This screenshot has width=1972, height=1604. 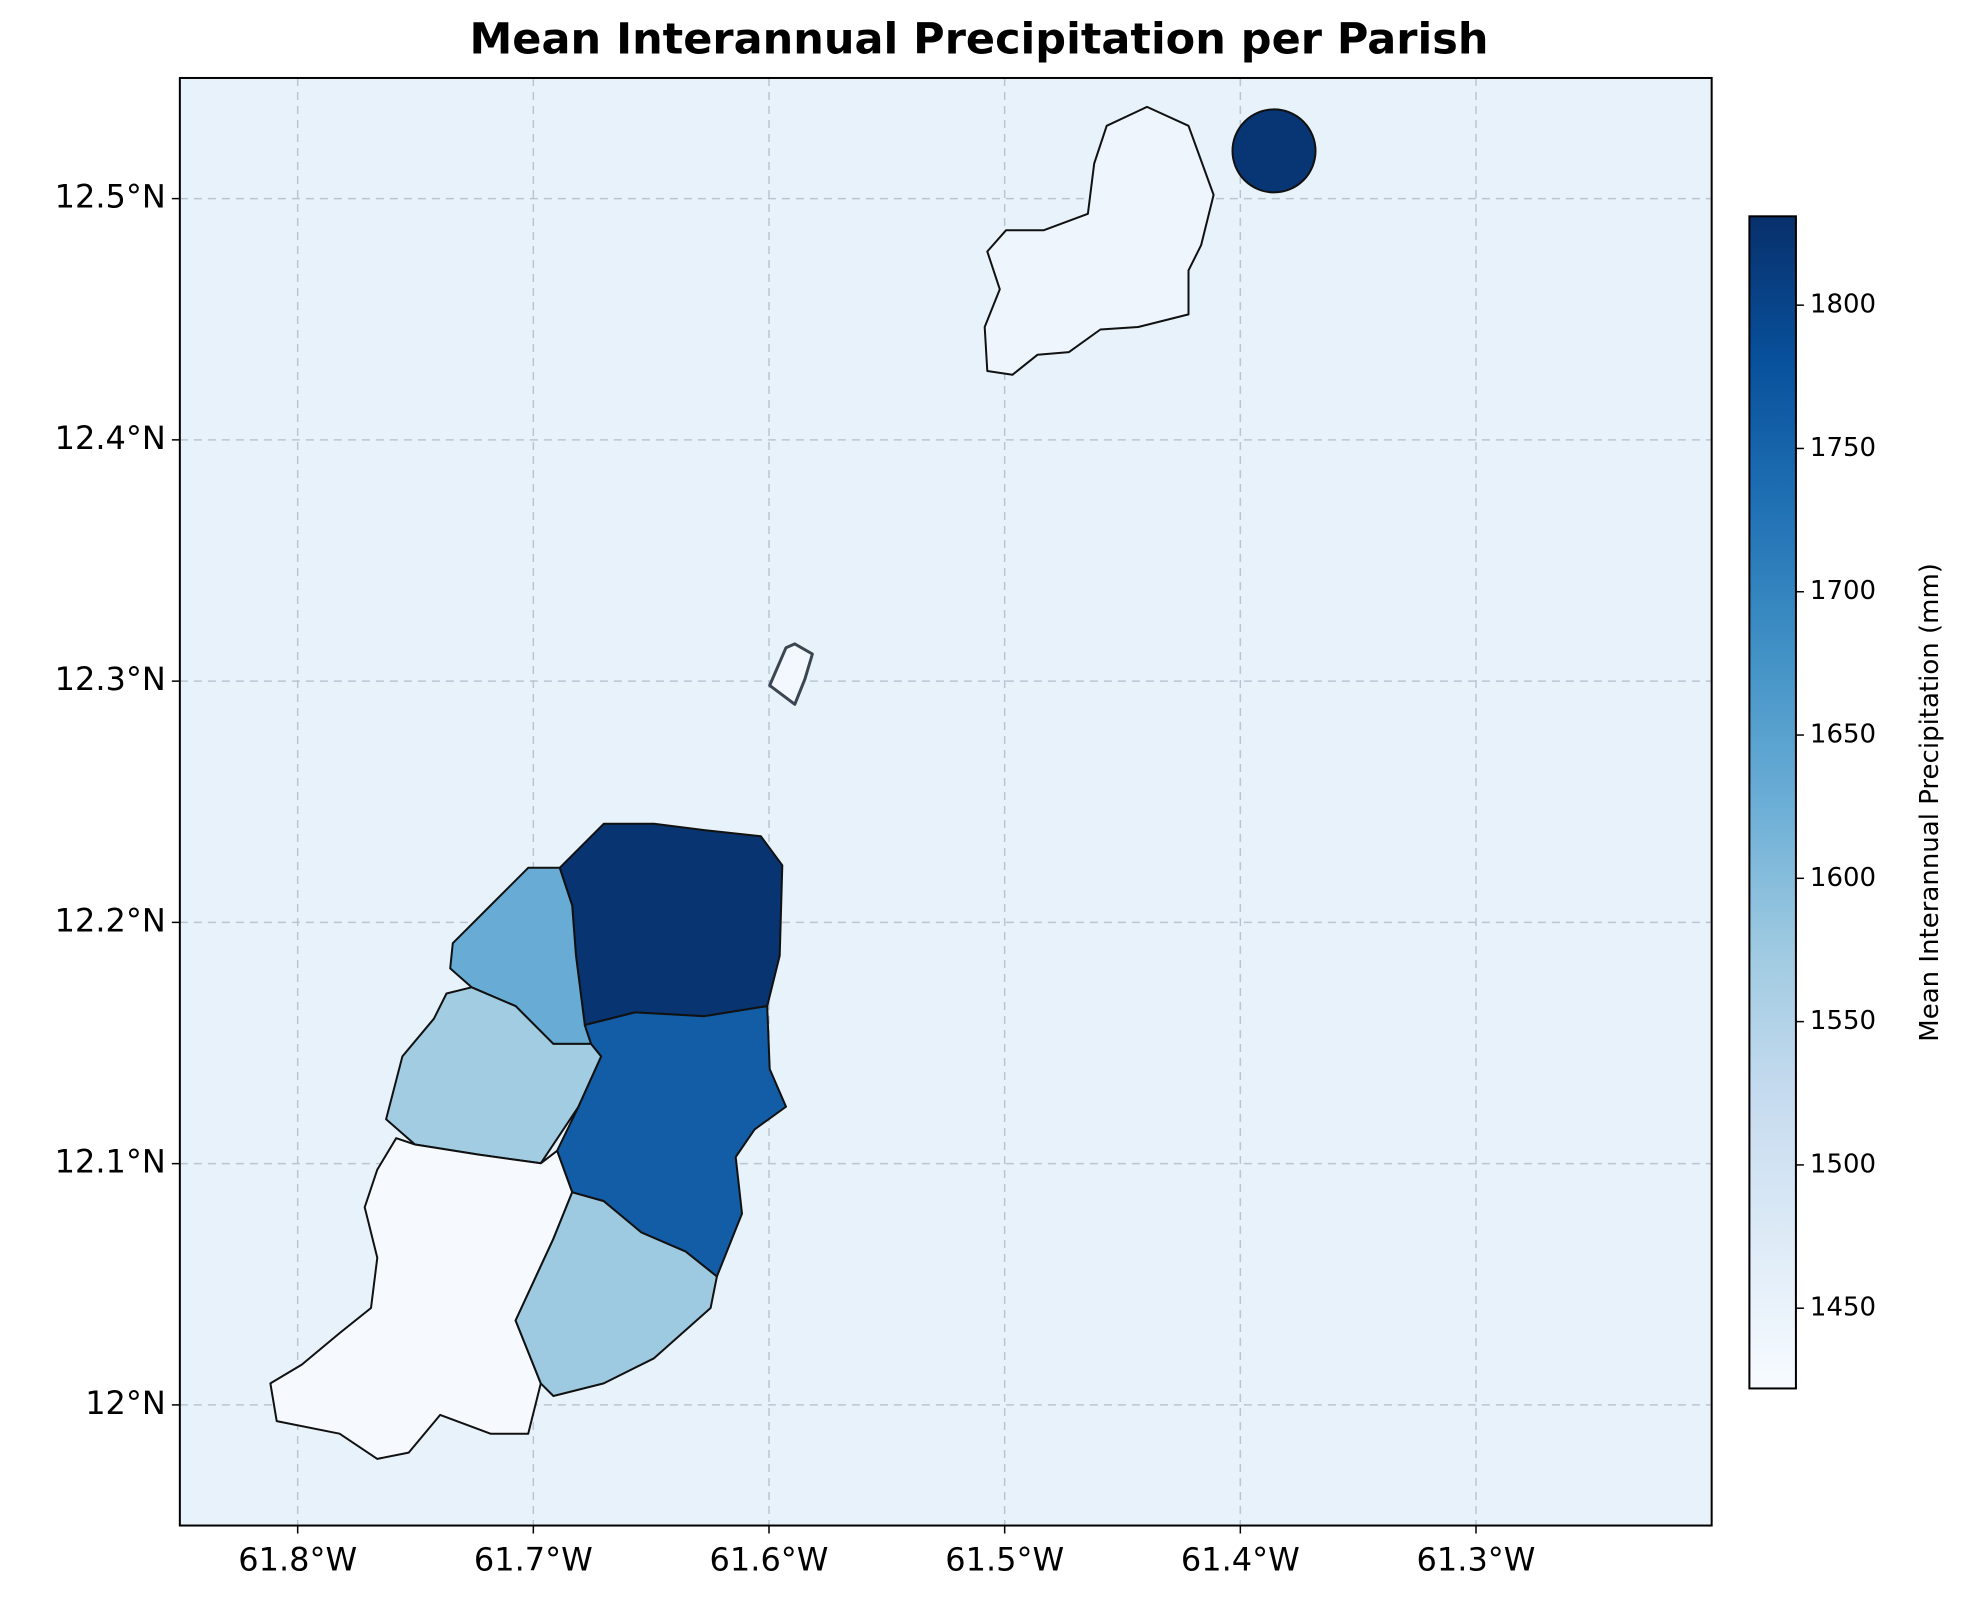 I want to click on y-tick-label: 12°N, so click(x=125, y=1403).